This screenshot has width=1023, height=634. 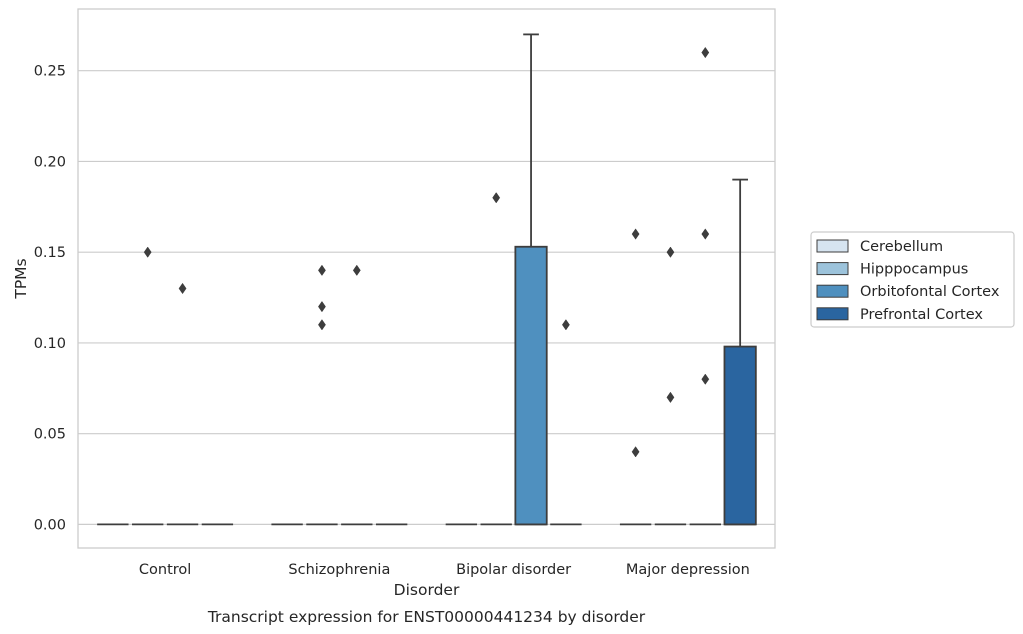 I want to click on x-tick-label: Major depression, so click(x=688, y=570).